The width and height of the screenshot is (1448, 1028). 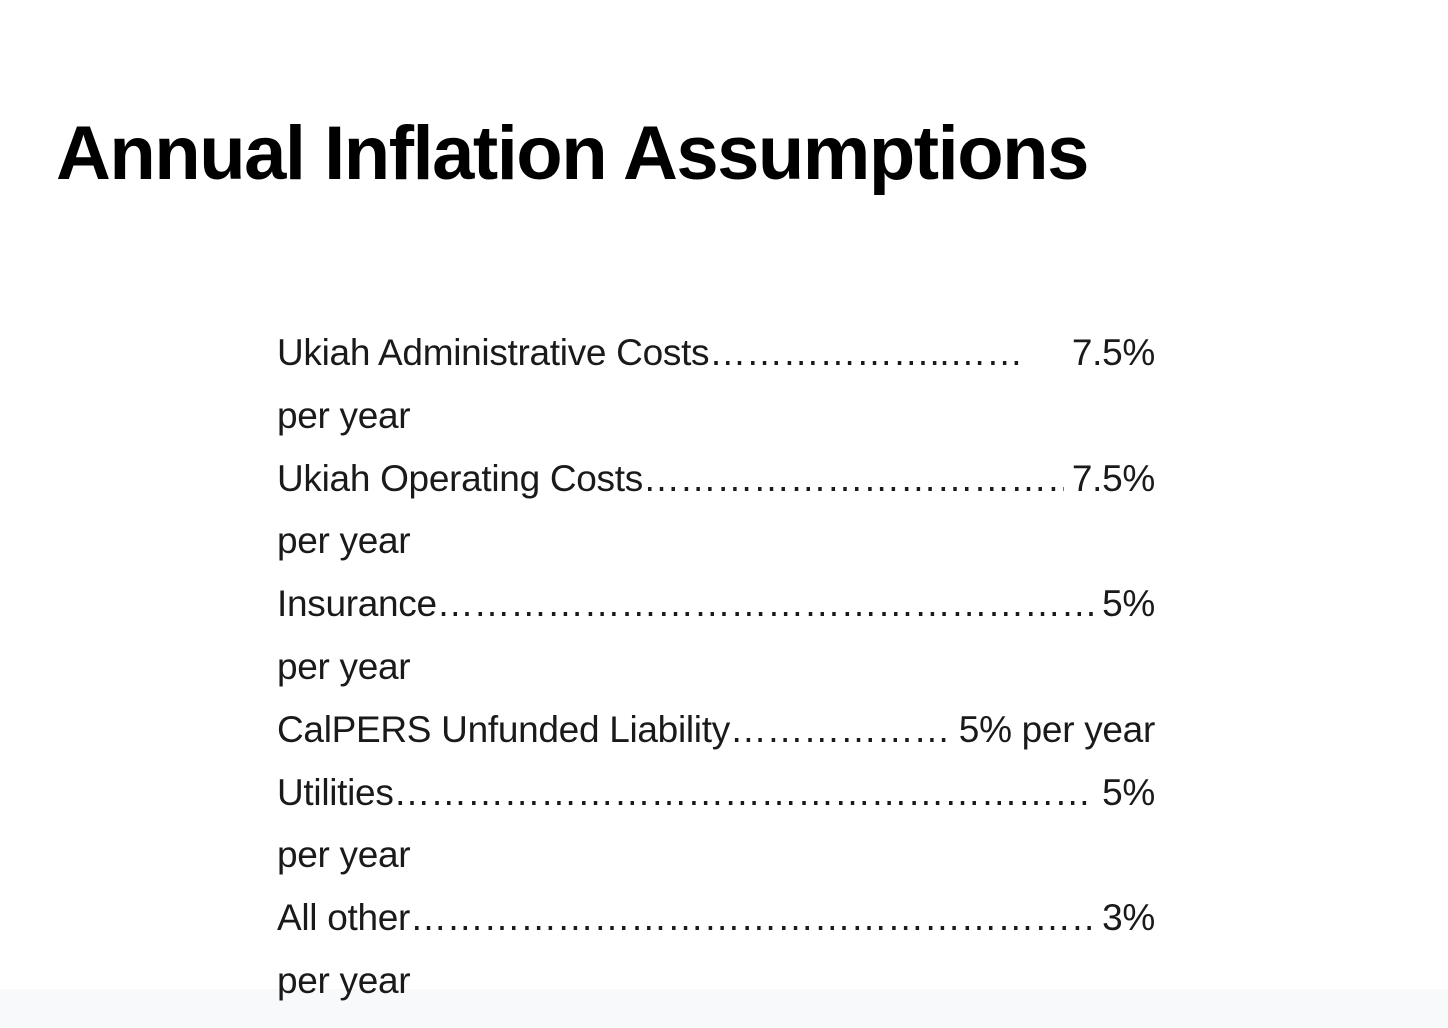 What do you see at coordinates (572, 153) in the screenshot?
I see `slide-title: Annual Inflation Assumptions` at bounding box center [572, 153].